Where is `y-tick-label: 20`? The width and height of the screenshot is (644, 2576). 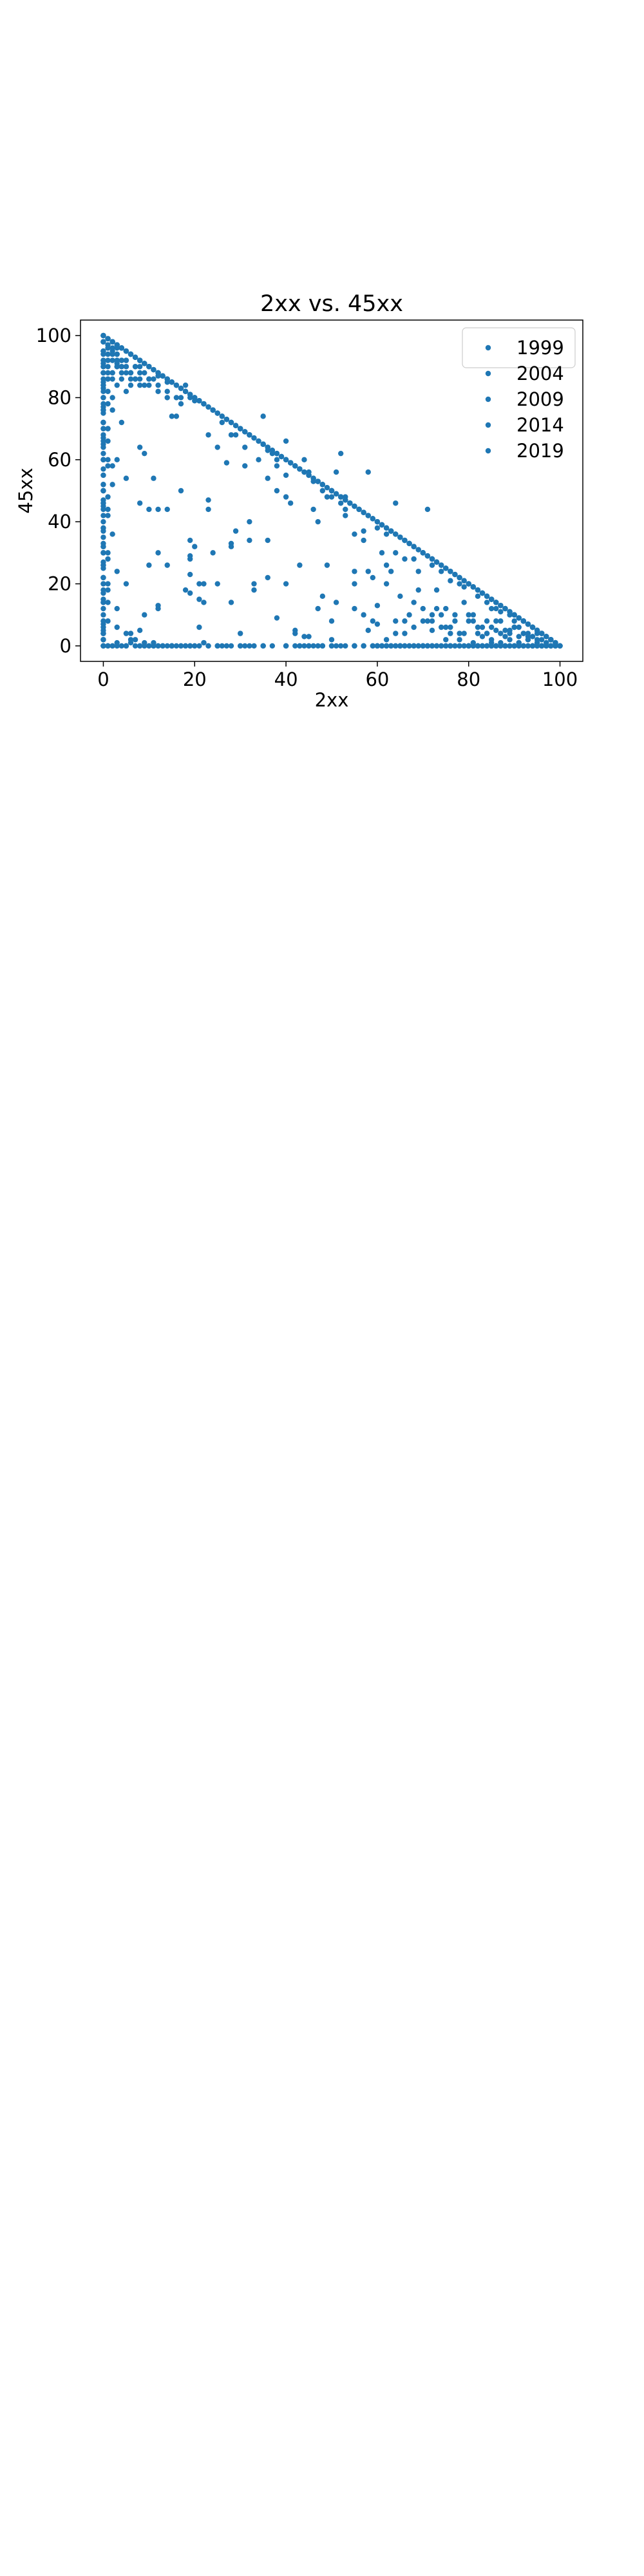 y-tick-label: 20 is located at coordinates (60, 584).